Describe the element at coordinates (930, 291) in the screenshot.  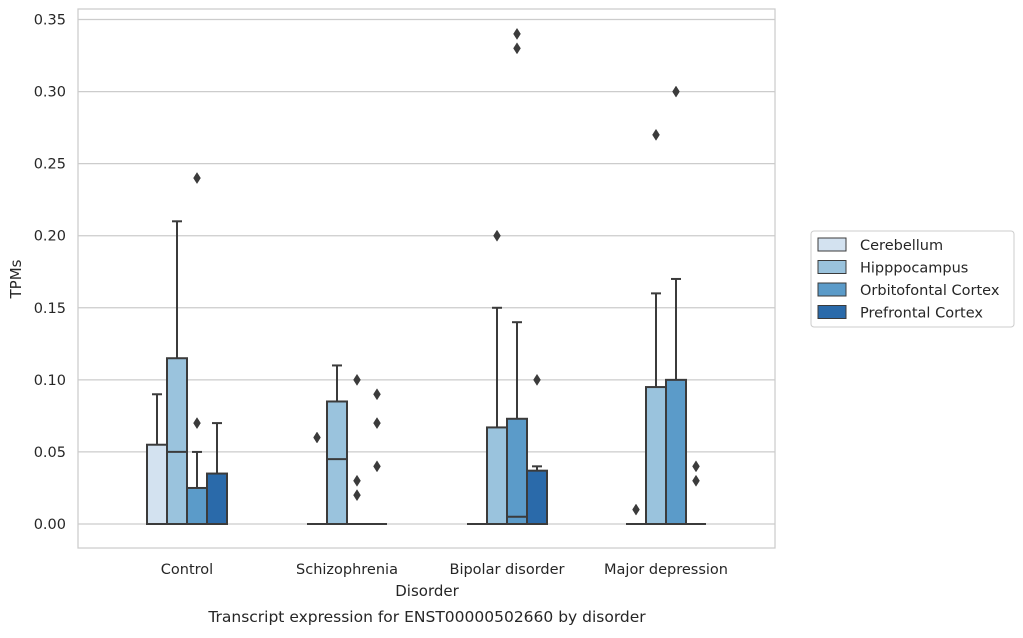
I see `legend-label: Orbitofontal Cortex` at that location.